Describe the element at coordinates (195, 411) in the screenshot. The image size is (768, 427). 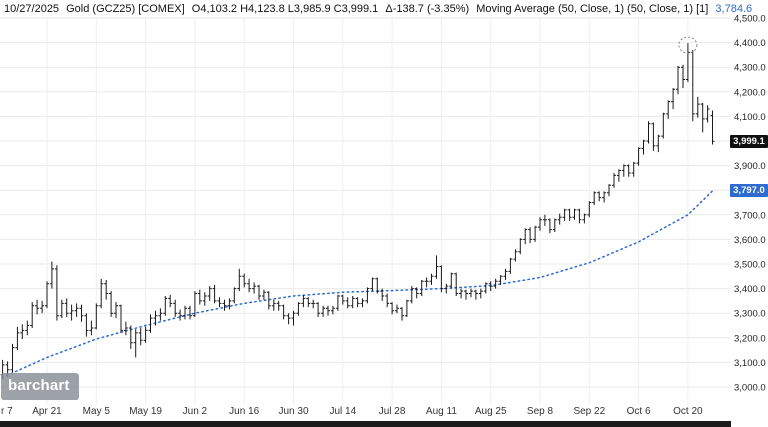
I see `x-axis-label: Jun 2` at that location.